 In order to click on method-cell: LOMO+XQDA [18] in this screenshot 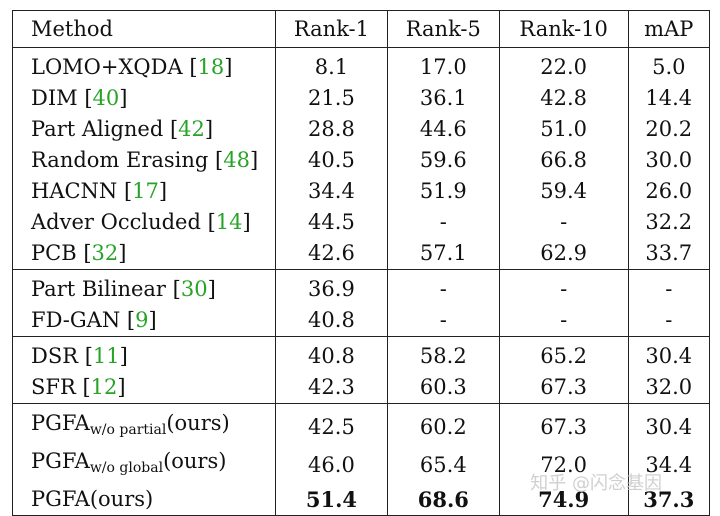, I will do `click(144, 65)`.